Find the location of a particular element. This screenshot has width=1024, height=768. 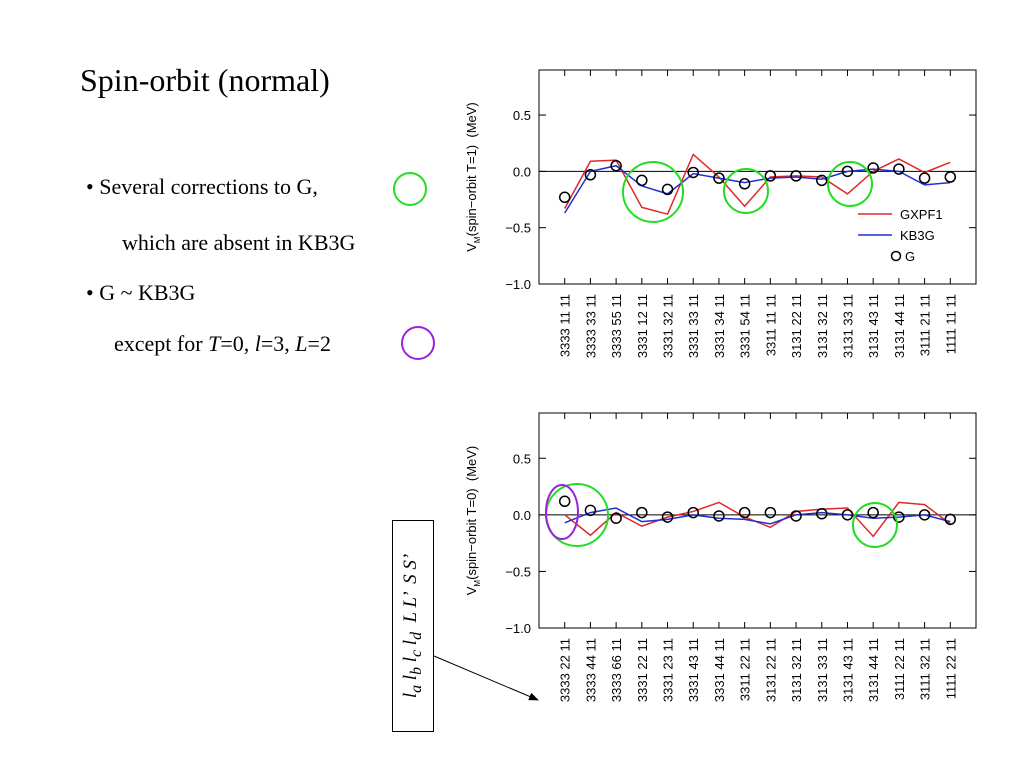

bullet-text: which are absent in KB3G is located at coordinates (239, 242).